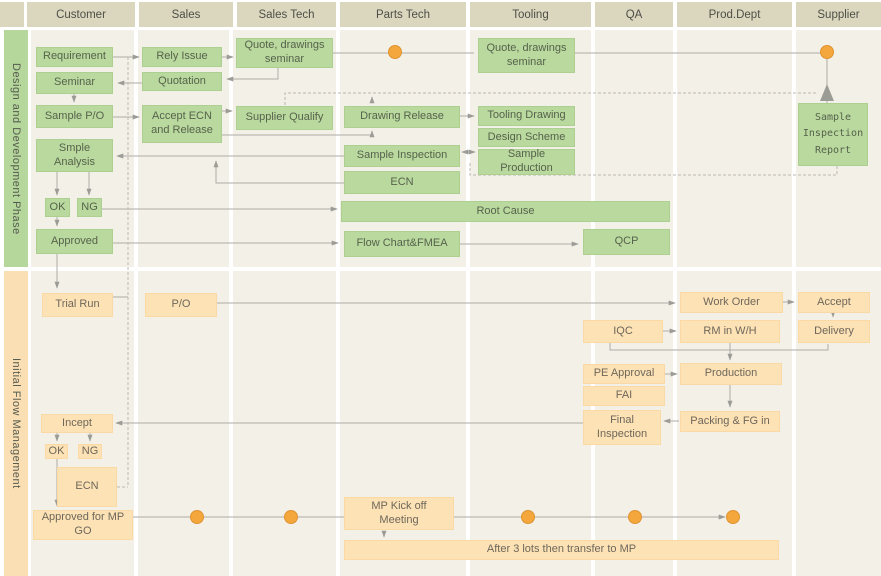  Describe the element at coordinates (731, 302) in the screenshot. I see `work-order-node: Work Order` at that location.